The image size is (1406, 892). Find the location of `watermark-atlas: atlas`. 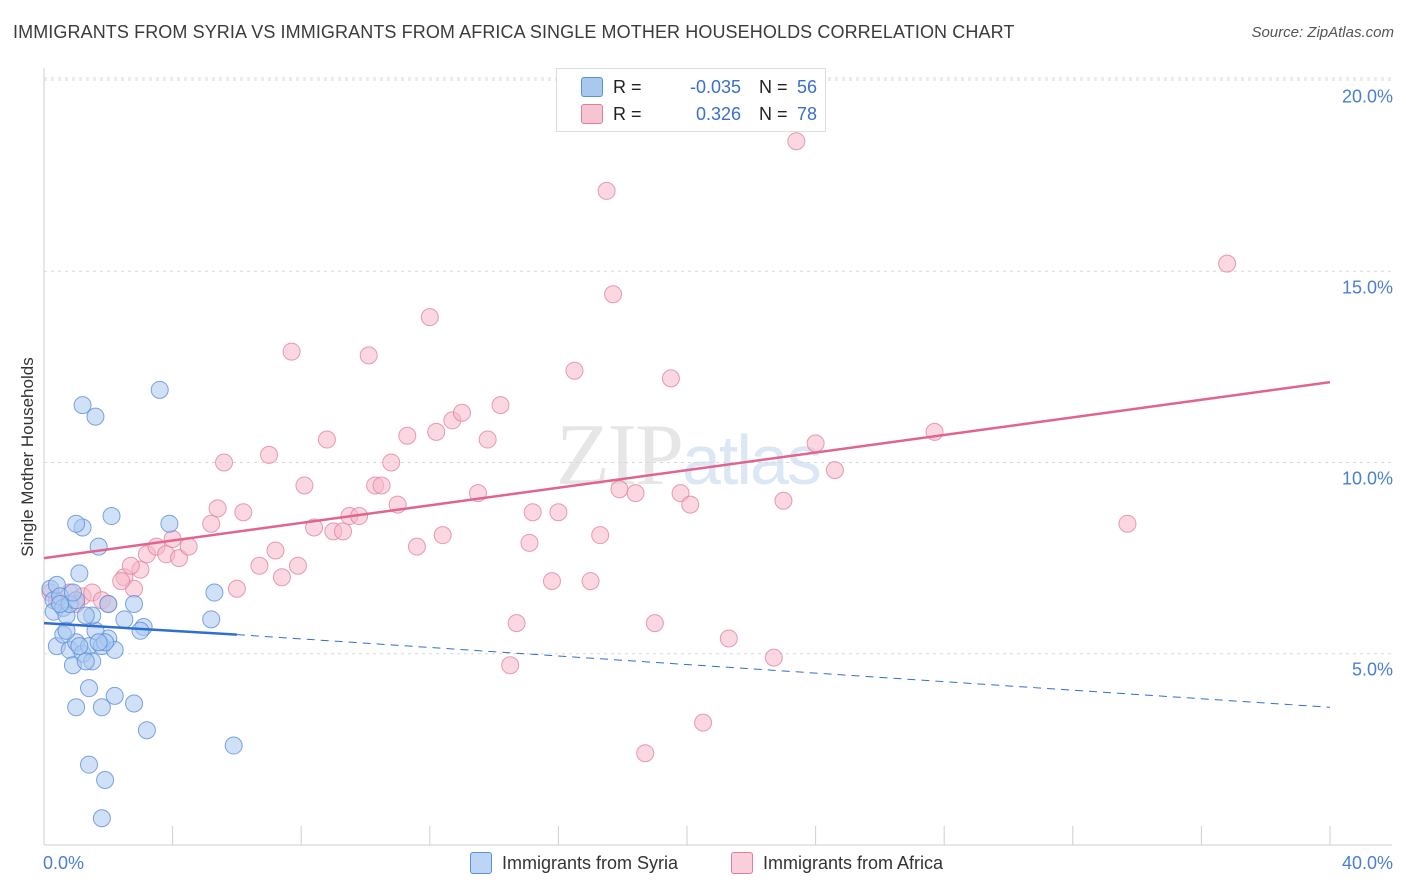

watermark-atlas: atlas is located at coordinates (752, 460).